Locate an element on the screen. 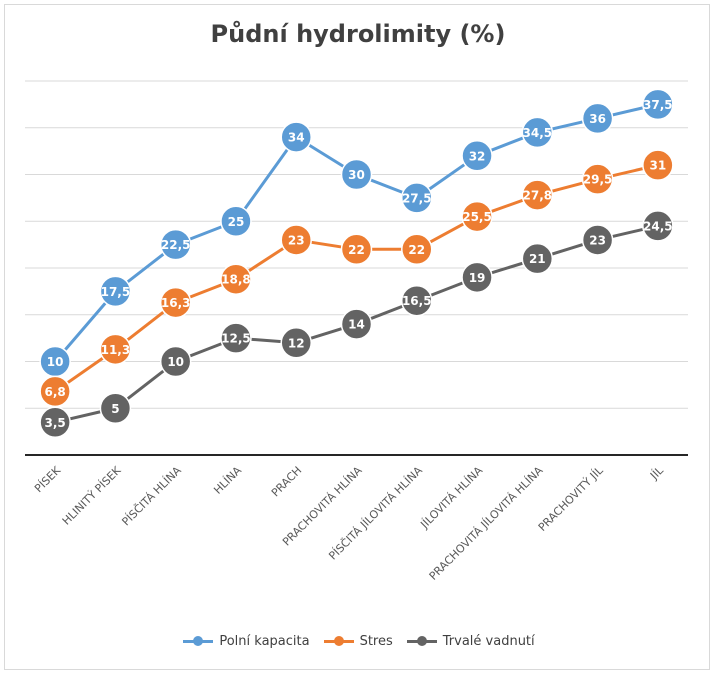  legend-item-polni-kapacita: Polní kapacita is located at coordinates (246, 641).